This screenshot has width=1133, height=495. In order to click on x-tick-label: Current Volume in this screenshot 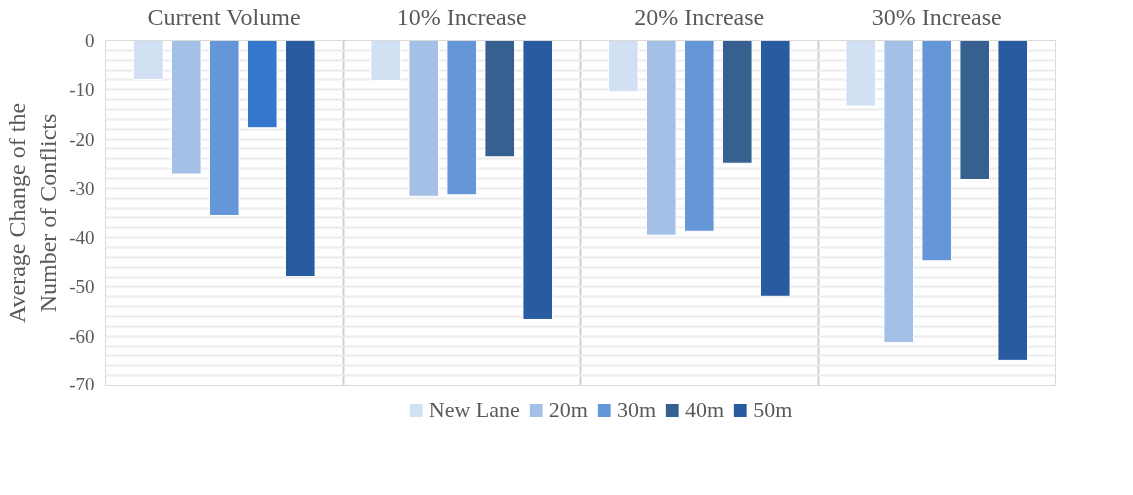, I will do `click(224, 16)`.